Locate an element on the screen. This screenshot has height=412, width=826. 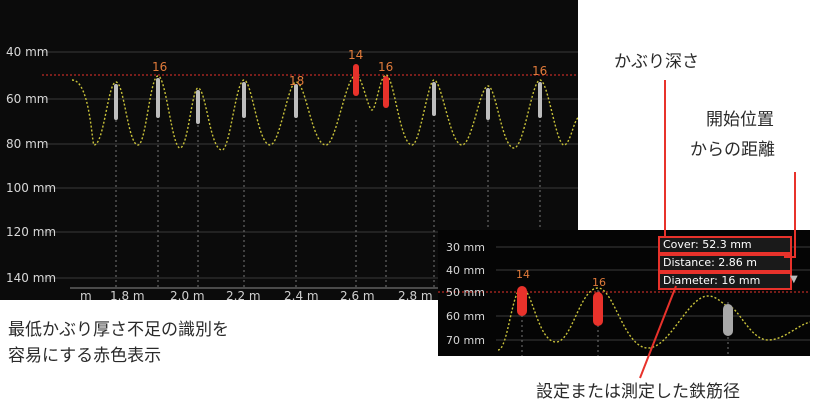
annotation-red-display-line1: 最低かぶり厚さ不足の識別を is located at coordinates (118, 330).